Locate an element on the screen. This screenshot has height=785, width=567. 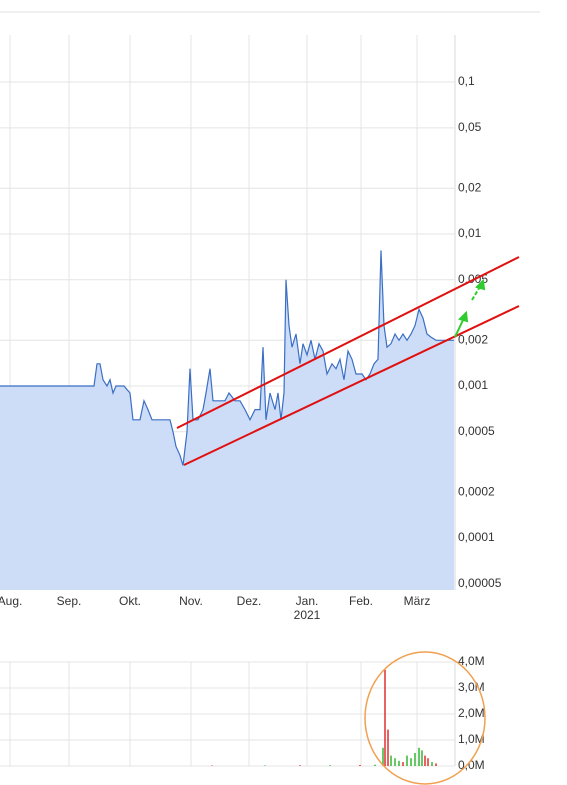
arrow is located at coordinates (459, 327).